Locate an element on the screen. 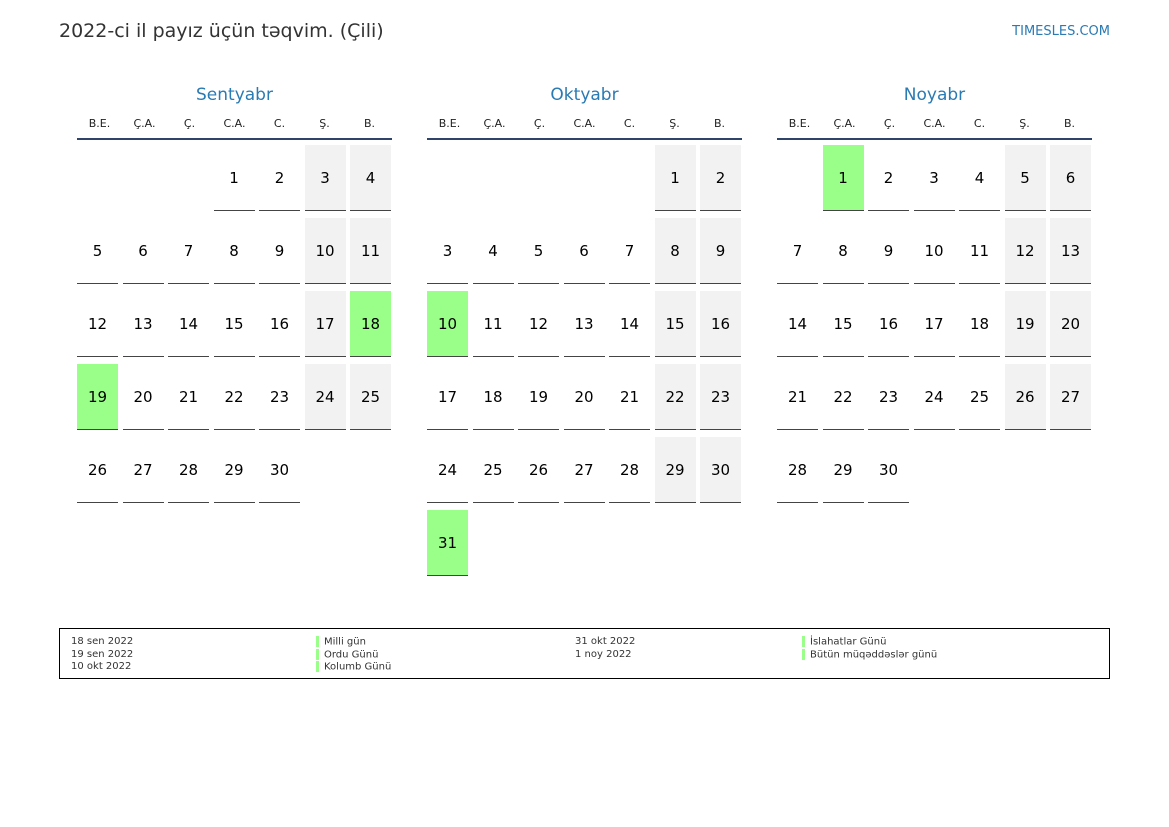 Image resolution: width=1169 pixels, height=827 pixels. legend-date: 10 okt 2022 is located at coordinates (101, 666).